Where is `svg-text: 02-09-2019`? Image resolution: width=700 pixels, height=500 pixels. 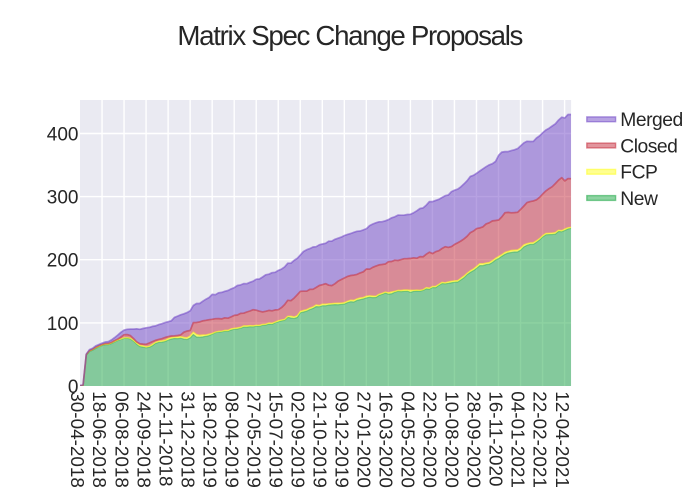 svg-text: 02-09-2019 is located at coordinates (297, 439).